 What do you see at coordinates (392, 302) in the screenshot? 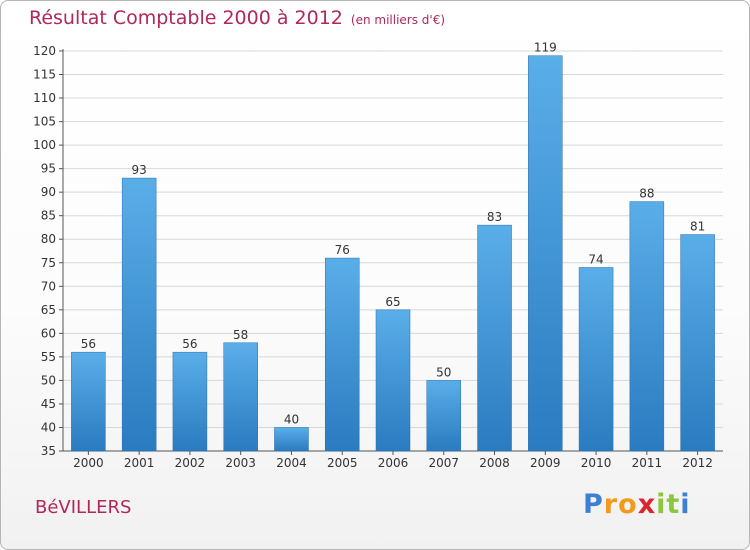
I see `data-label-2006: 65` at bounding box center [392, 302].